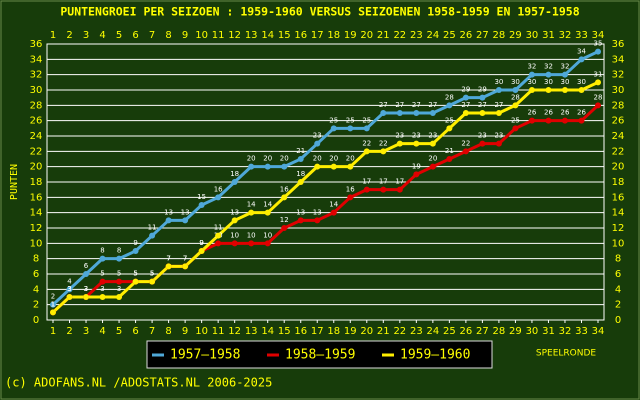 The height and width of the screenshot is (400, 640). Describe the element at coordinates (498, 82) in the screenshot. I see `data-label: 30` at that location.